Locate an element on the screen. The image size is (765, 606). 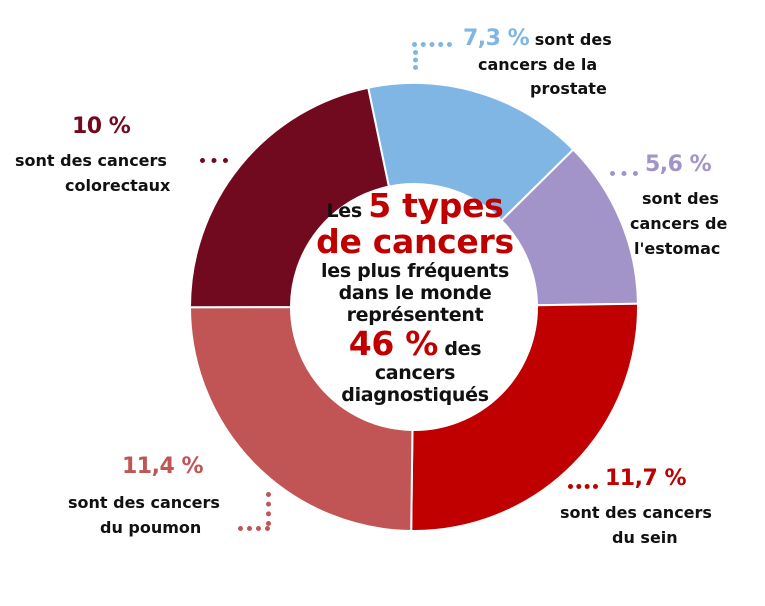
title-line: diagnostiqués is located at coordinates (415, 395).